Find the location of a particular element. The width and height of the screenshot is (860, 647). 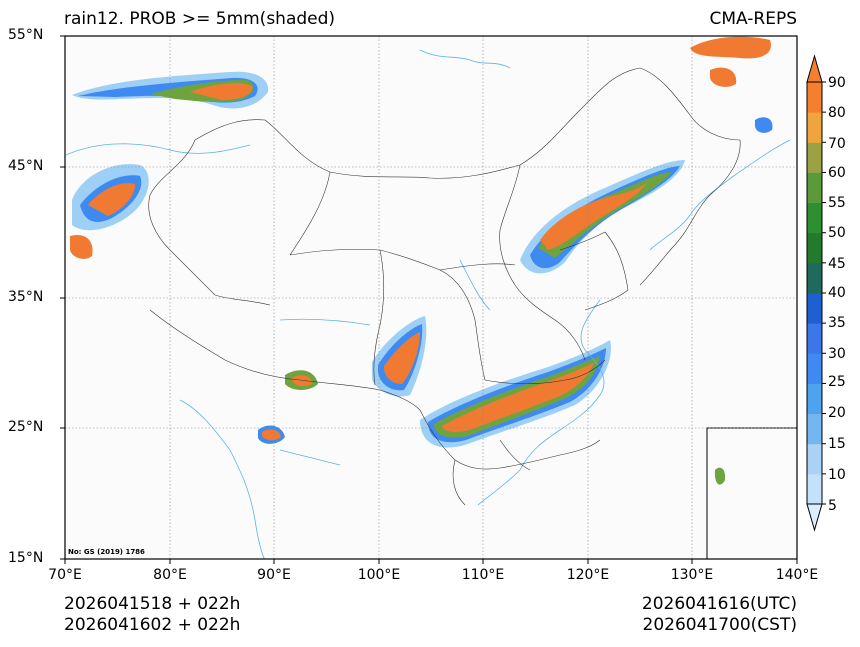

model-name: CMA-REPS is located at coordinates (753, 19).